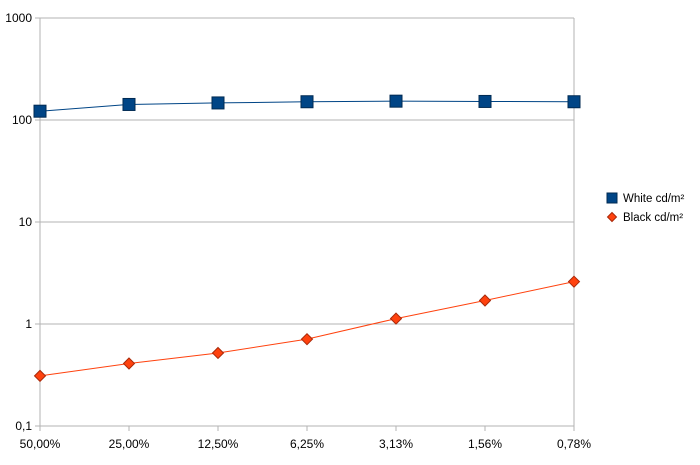  Describe the element at coordinates (40, 444) in the screenshot. I see `x-tick-label: 50,00%` at that location.